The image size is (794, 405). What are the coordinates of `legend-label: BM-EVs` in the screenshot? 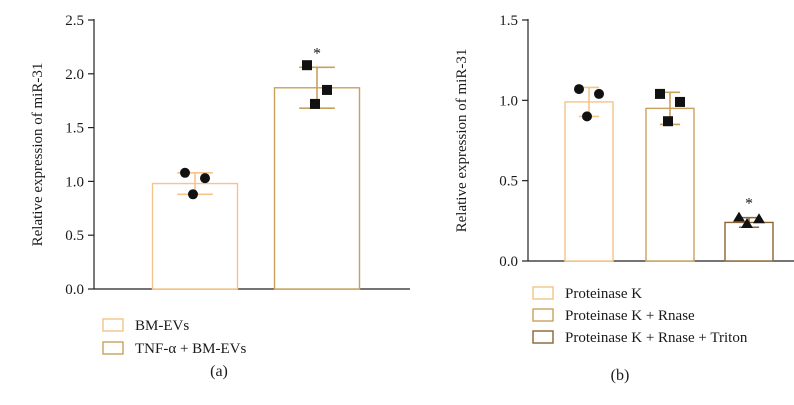 It's located at (162, 326).